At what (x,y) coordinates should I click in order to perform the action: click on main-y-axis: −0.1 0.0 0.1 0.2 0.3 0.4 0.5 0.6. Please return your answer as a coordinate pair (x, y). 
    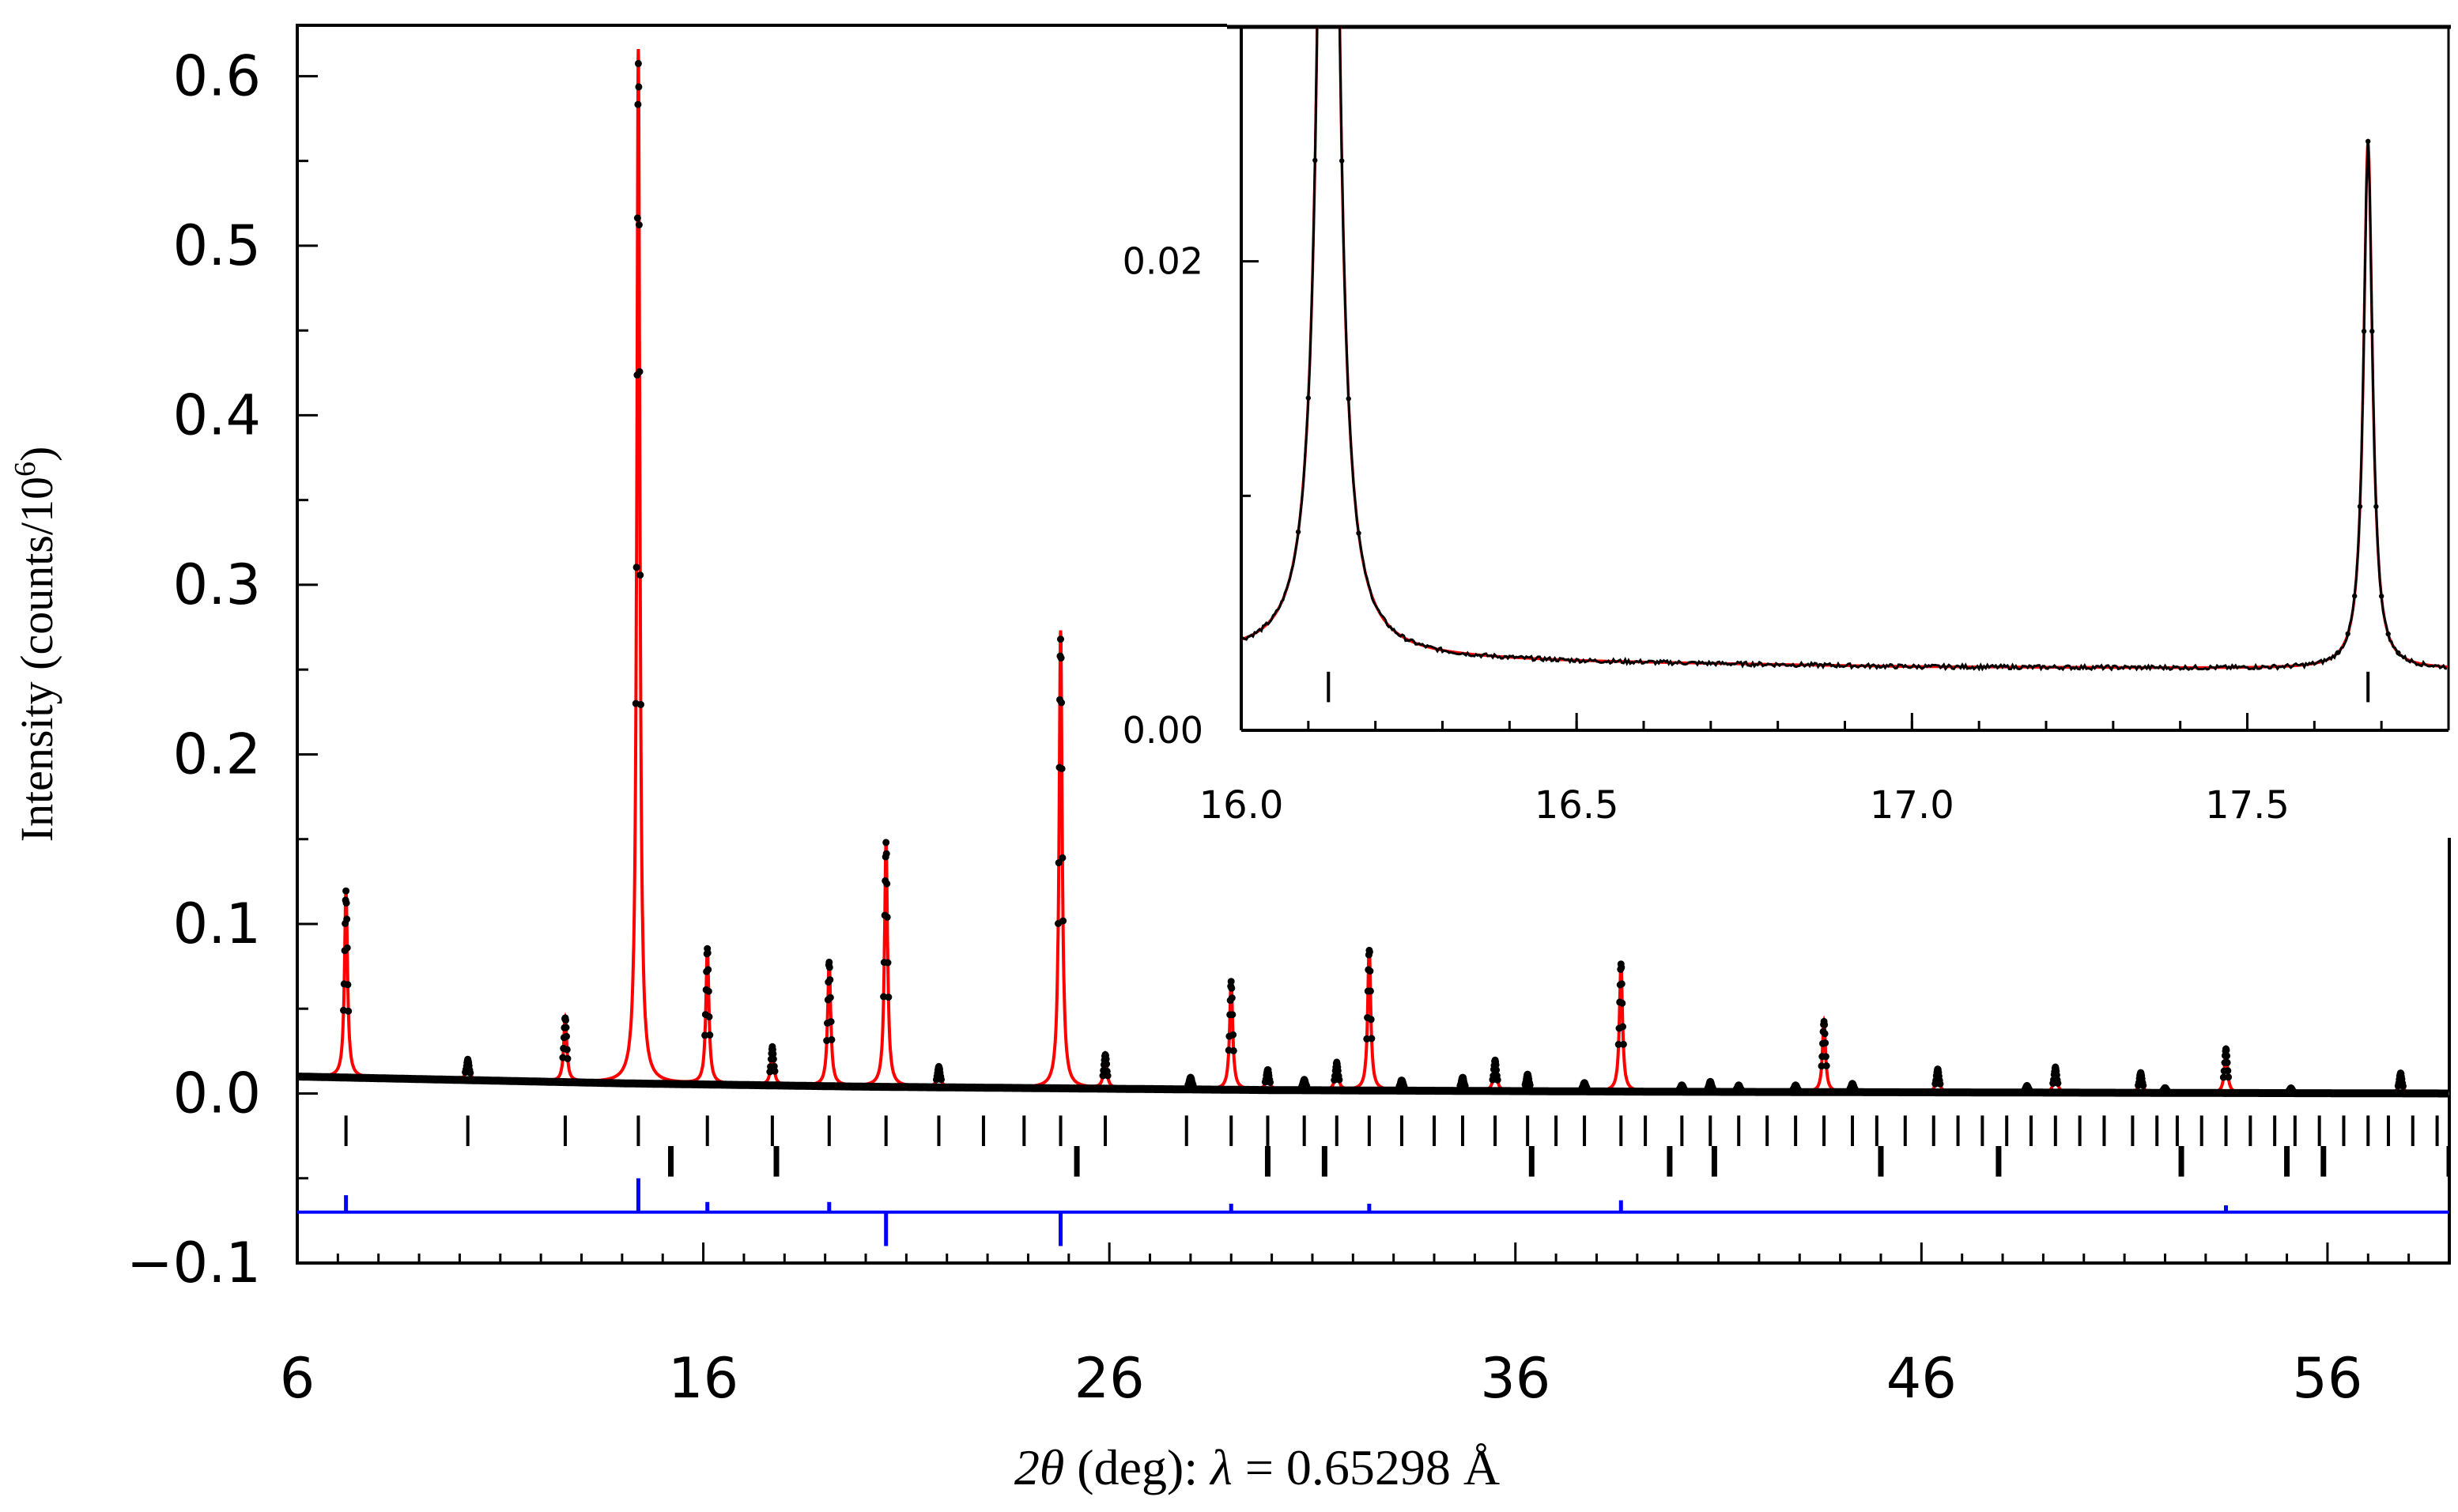
    Looking at the image, I should click on (222, 669).